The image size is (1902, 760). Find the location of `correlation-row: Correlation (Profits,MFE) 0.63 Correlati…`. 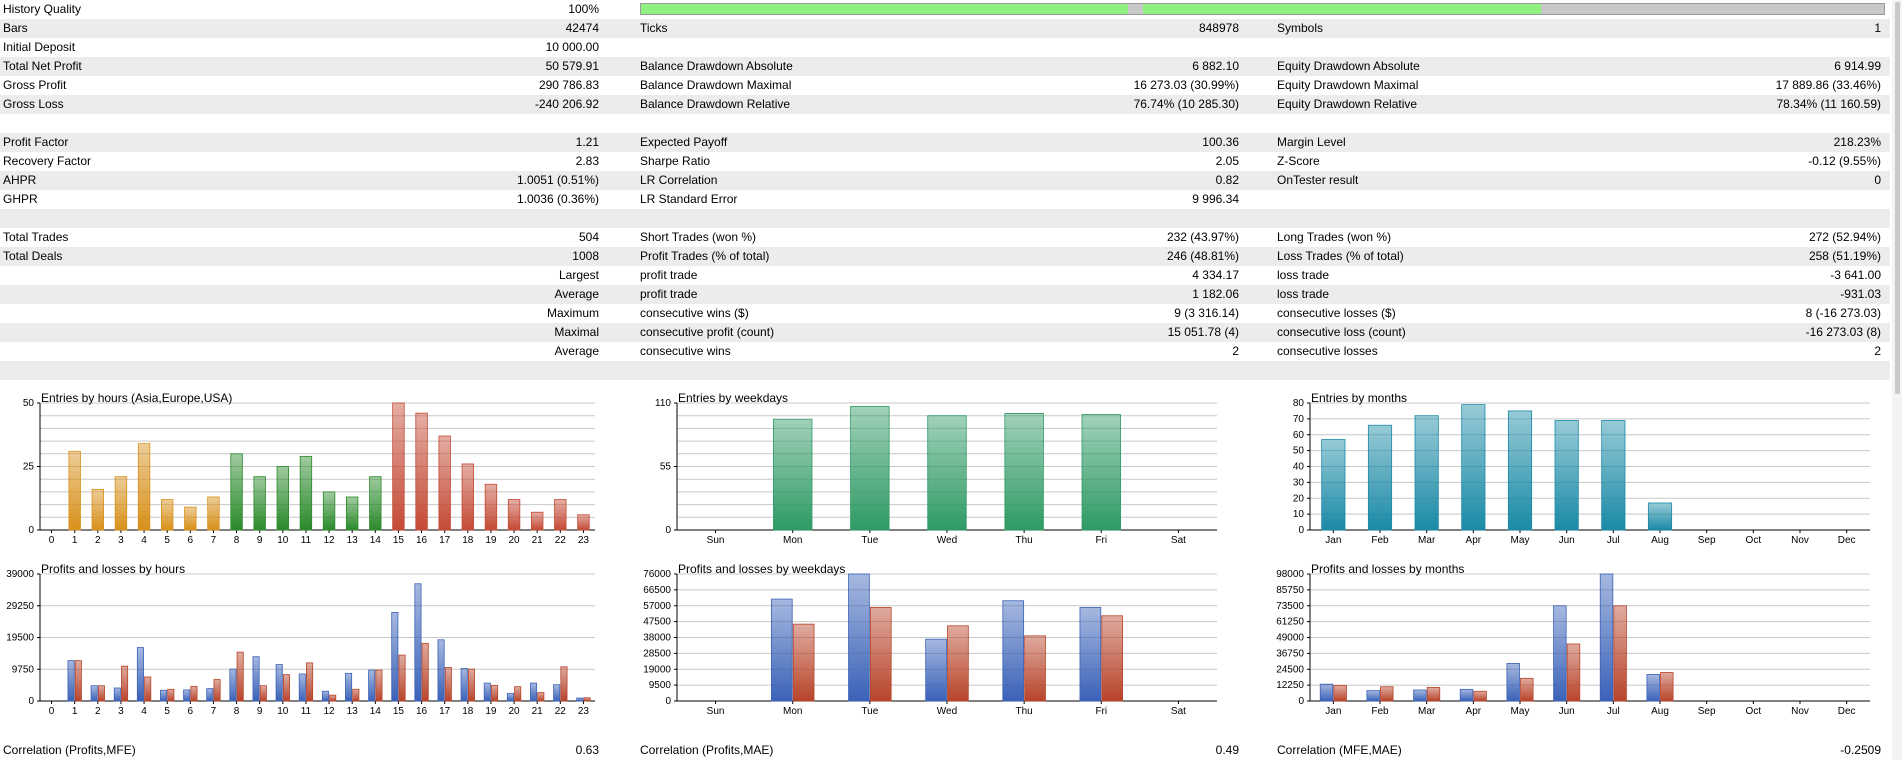

correlation-row: Correlation (Profits,MFE) 0.63 Correlati… is located at coordinates (945, 750).